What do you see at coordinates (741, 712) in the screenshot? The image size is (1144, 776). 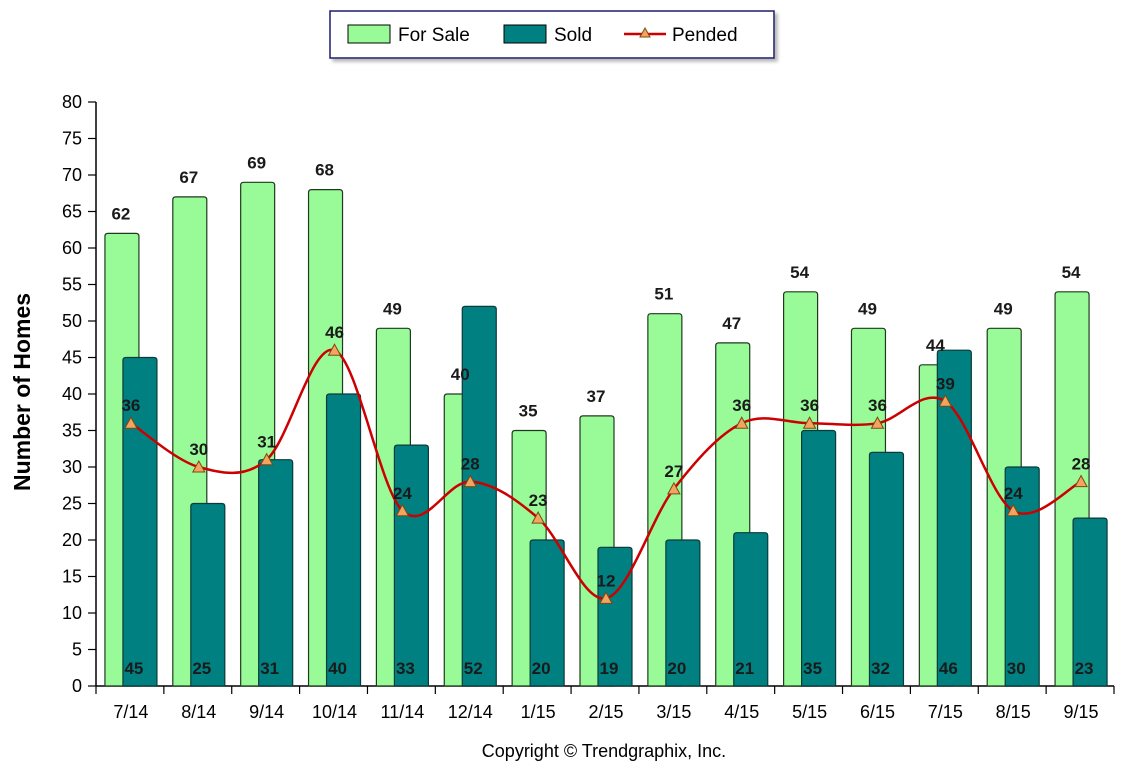 I see `x-tick-label: 4/15` at bounding box center [741, 712].